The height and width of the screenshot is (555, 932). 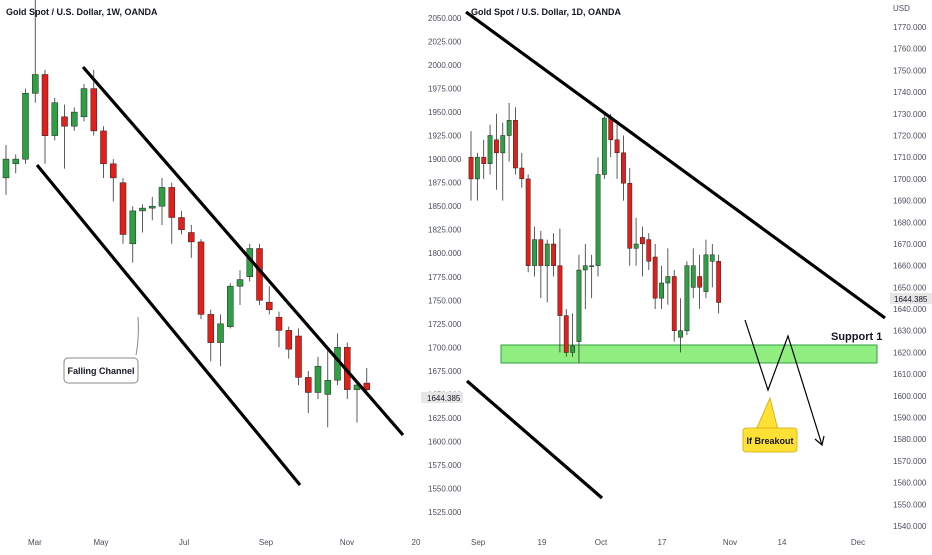 What do you see at coordinates (910, 439) in the screenshot?
I see `y-tick-label: 1580.000` at bounding box center [910, 439].